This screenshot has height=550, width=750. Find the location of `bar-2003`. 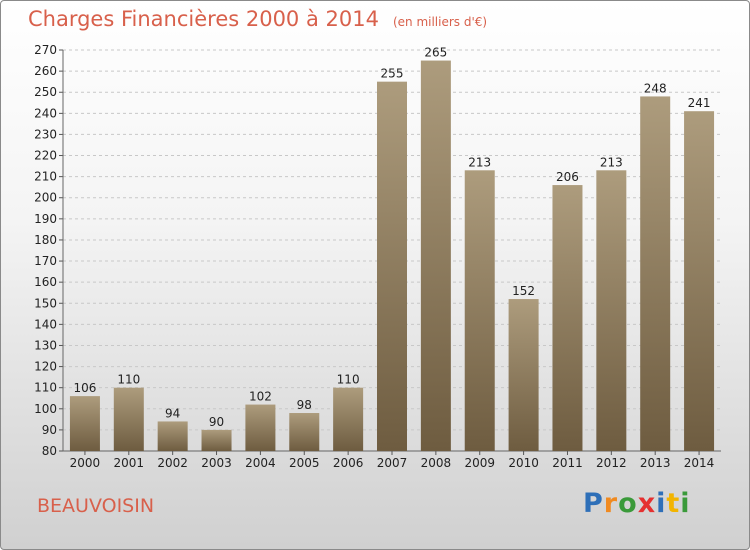

bar-2003 is located at coordinates (216, 440).